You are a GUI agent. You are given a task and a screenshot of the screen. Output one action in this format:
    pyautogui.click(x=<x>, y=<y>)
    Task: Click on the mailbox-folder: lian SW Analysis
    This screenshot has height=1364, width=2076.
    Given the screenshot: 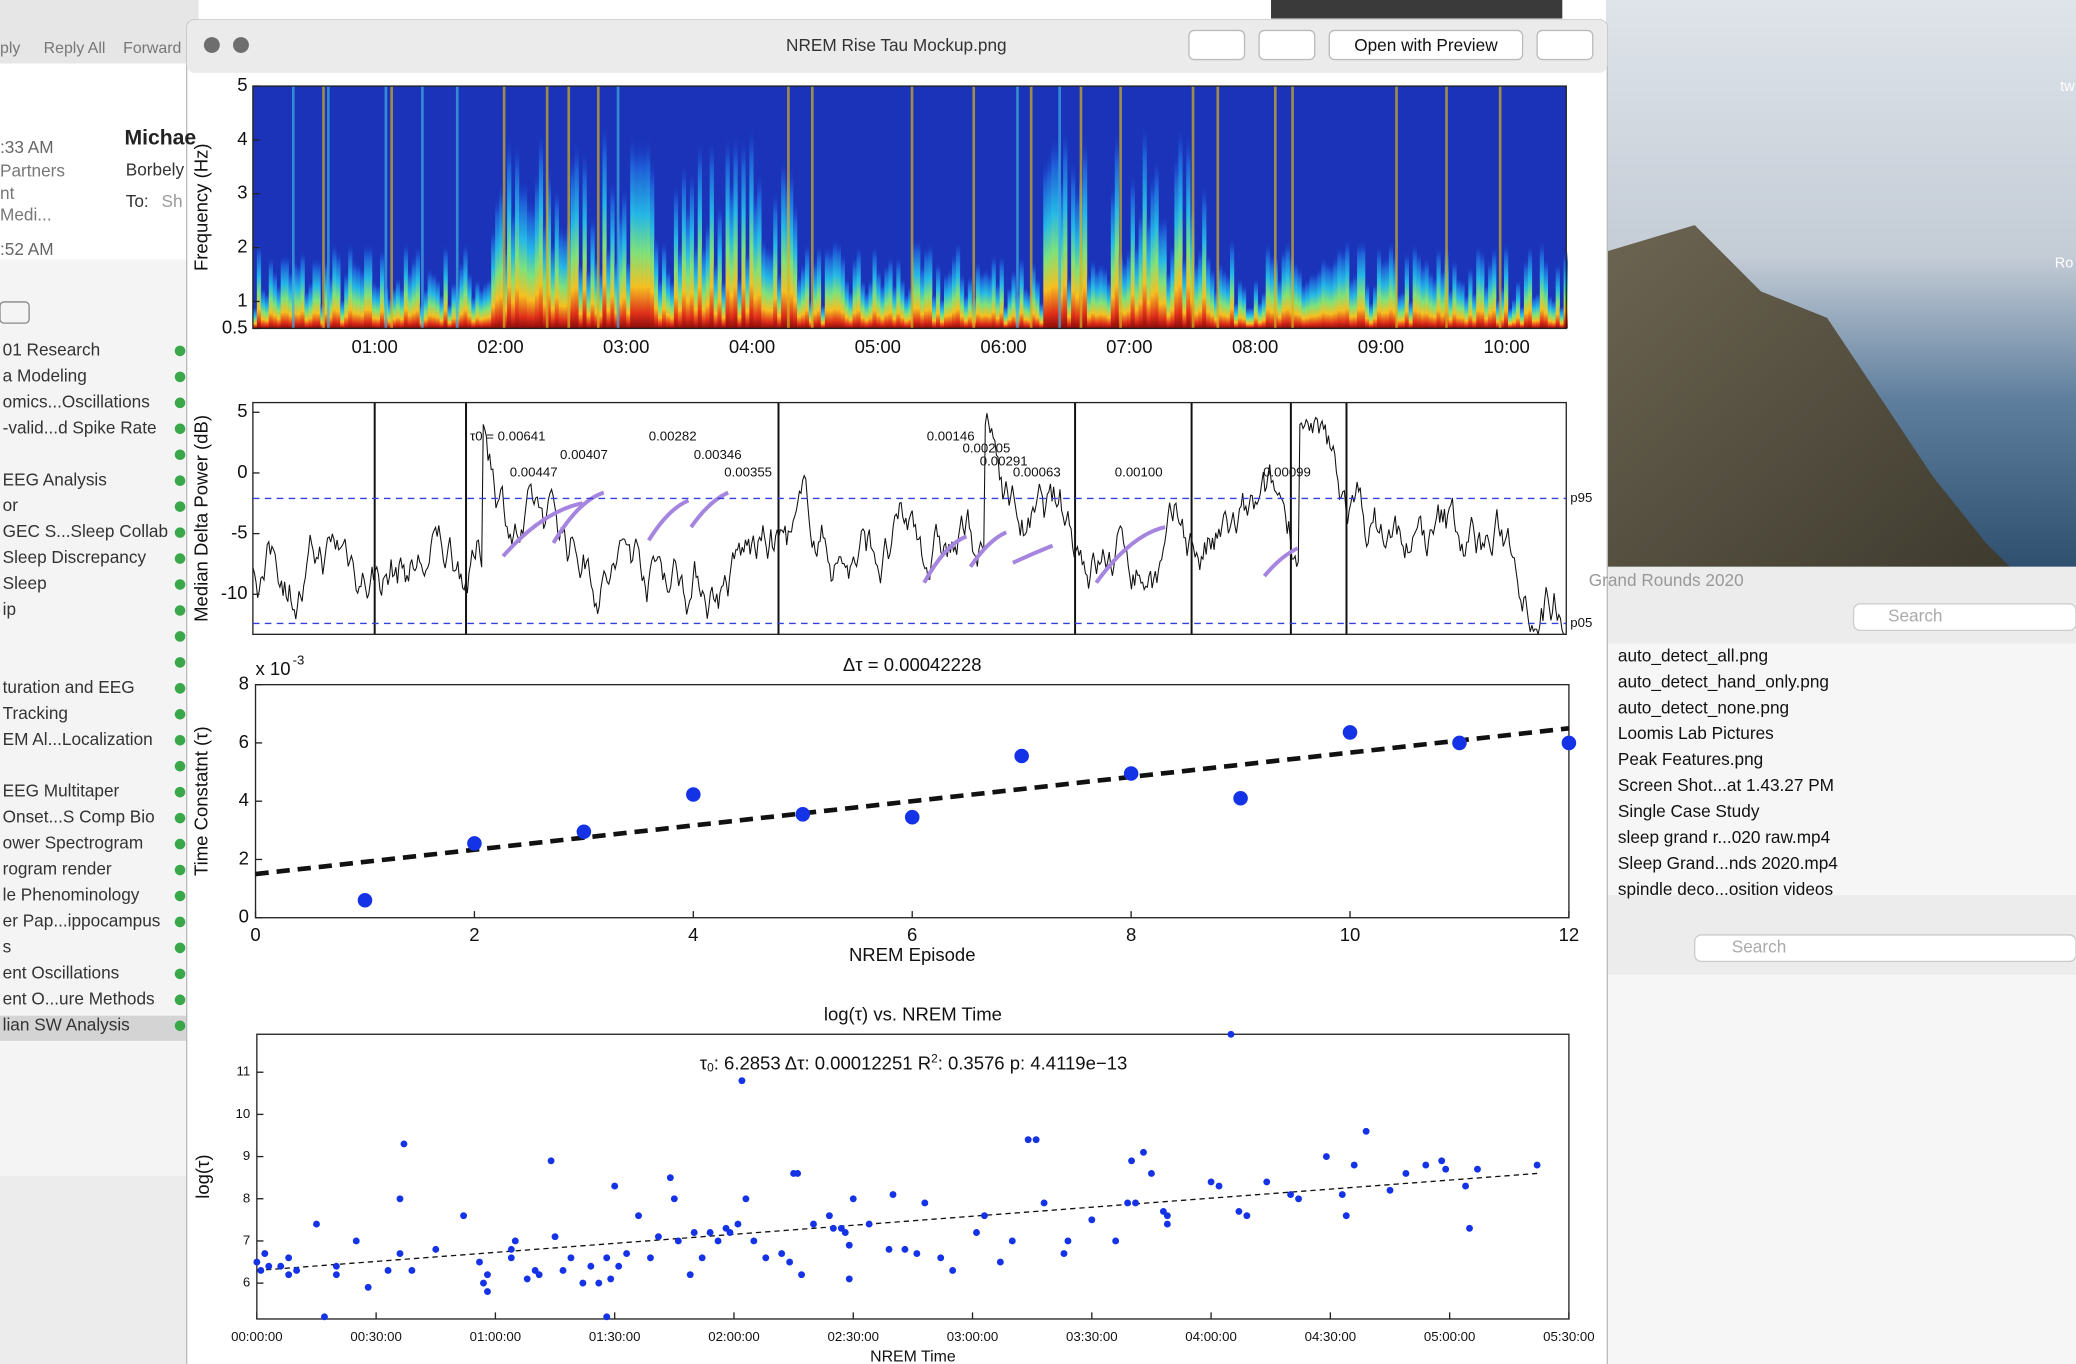 What is the action you would take?
    pyautogui.click(x=66, y=1024)
    